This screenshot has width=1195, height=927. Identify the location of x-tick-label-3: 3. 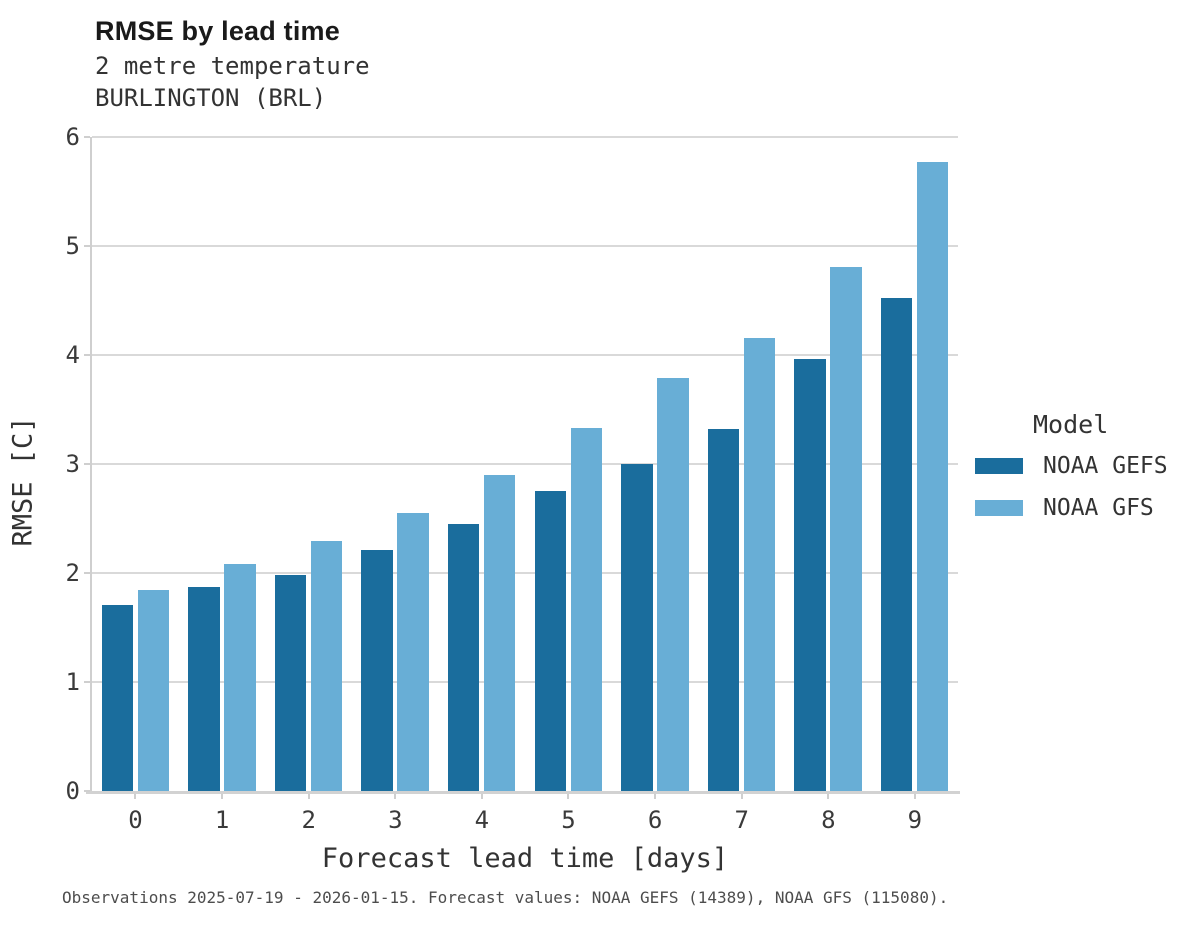
(395, 820).